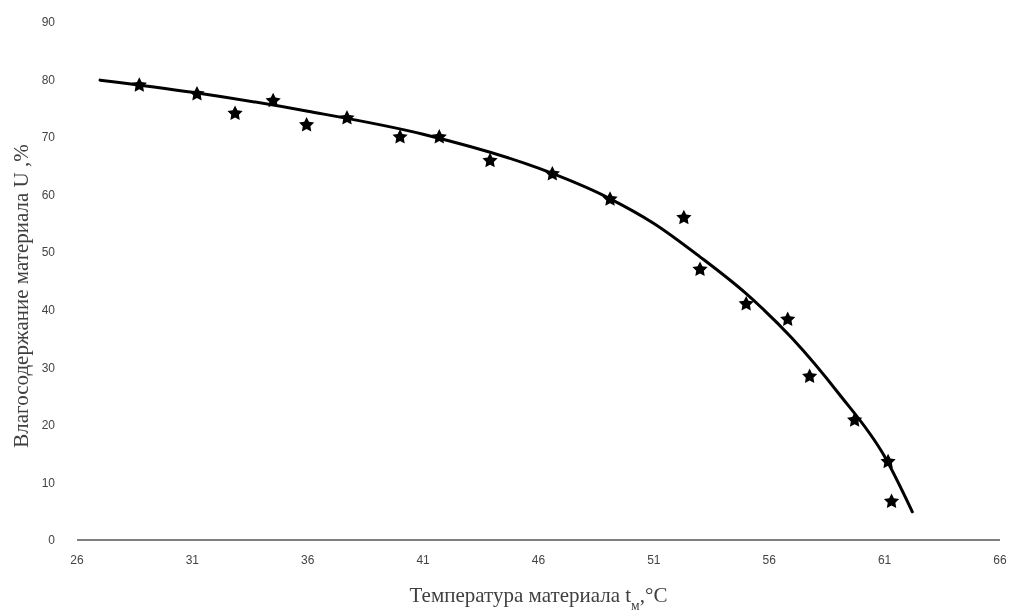 The width and height of the screenshot is (1014, 612). I want to click on y-tick-label: 0, so click(52, 540).